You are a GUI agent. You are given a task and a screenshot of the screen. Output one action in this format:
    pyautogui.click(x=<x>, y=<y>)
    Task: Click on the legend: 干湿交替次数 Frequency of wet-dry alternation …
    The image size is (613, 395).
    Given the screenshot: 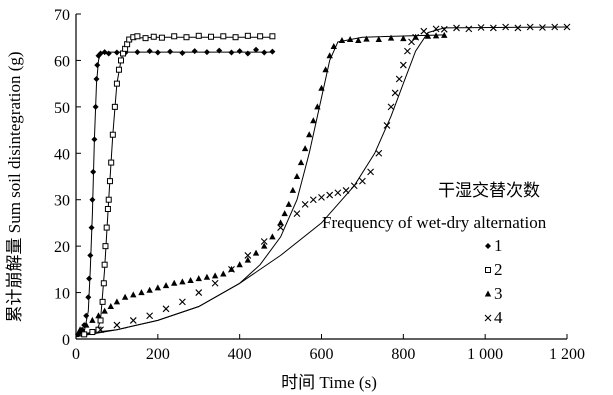 What is the action you would take?
    pyautogui.click(x=434, y=254)
    